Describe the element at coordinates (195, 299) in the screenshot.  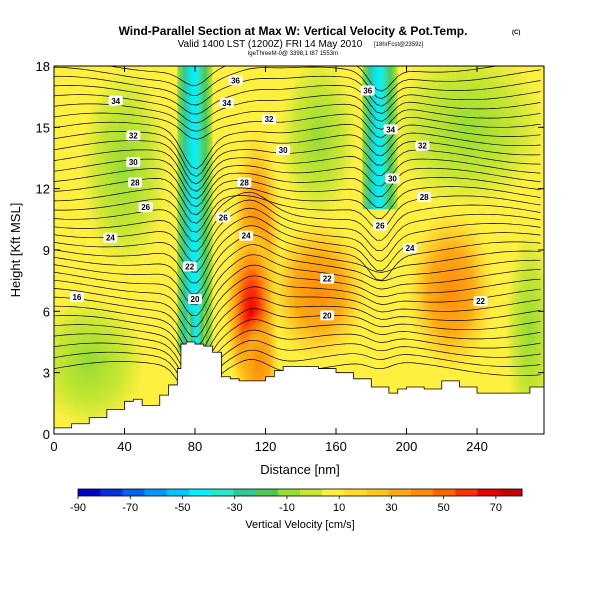
I see `contour-label-text: 20` at that location.